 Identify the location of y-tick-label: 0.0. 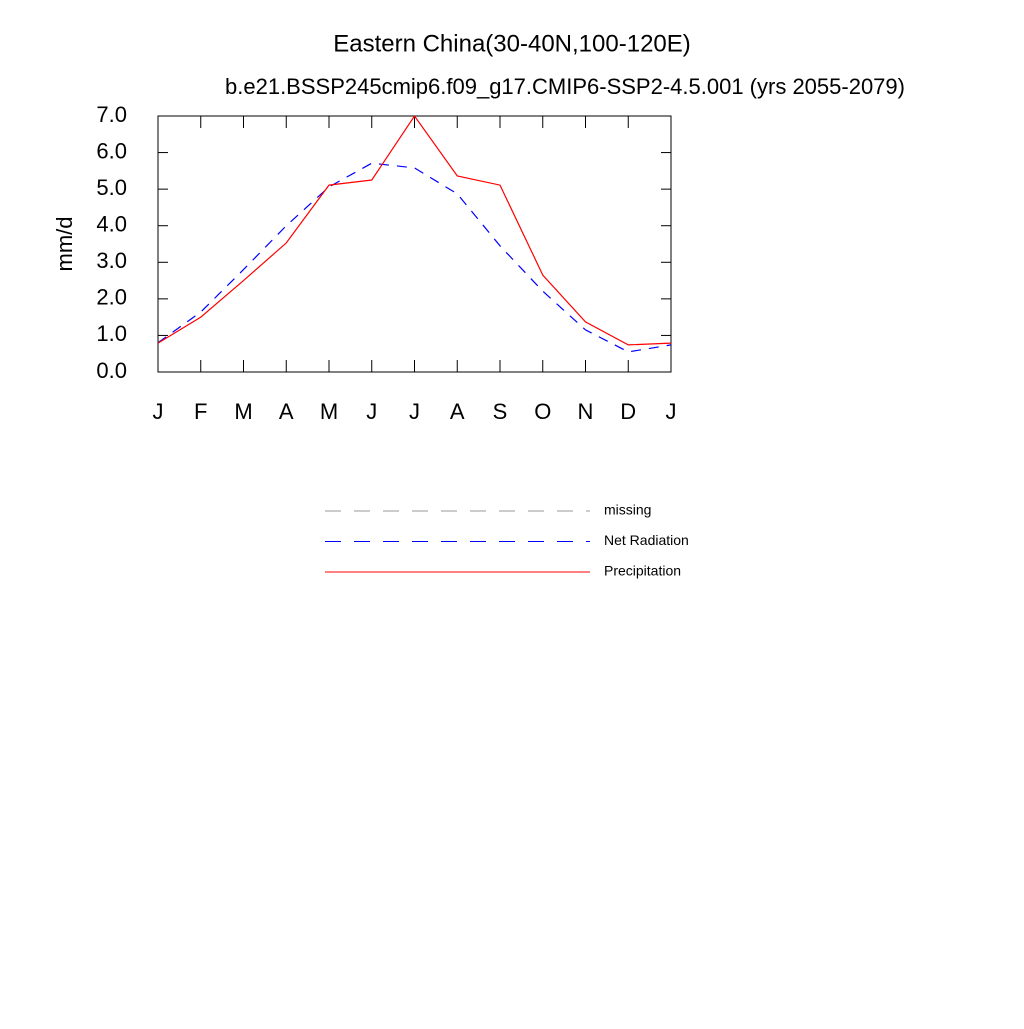
(111, 370).